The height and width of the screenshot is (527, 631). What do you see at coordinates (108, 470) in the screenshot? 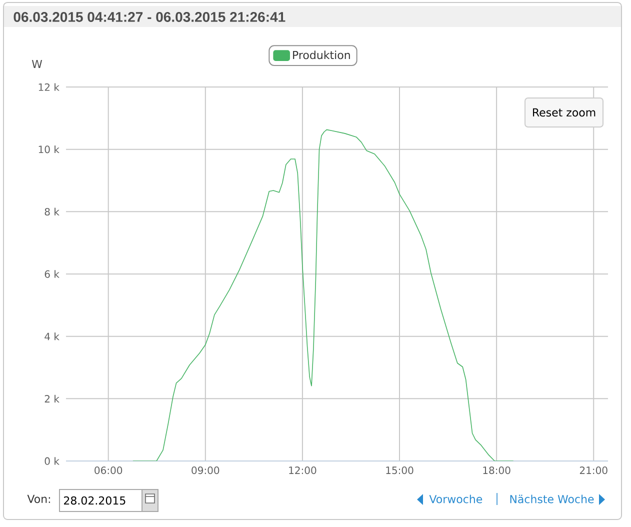
I see `x-tick-label: 06:00` at bounding box center [108, 470].